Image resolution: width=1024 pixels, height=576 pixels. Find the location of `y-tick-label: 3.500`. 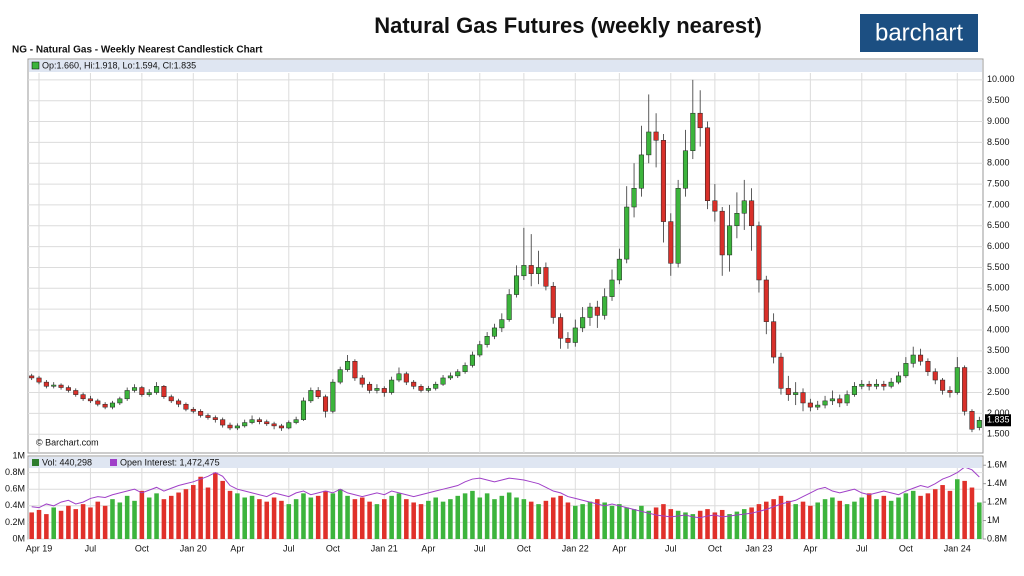

y-tick-label: 3.500 is located at coordinates (998, 350).